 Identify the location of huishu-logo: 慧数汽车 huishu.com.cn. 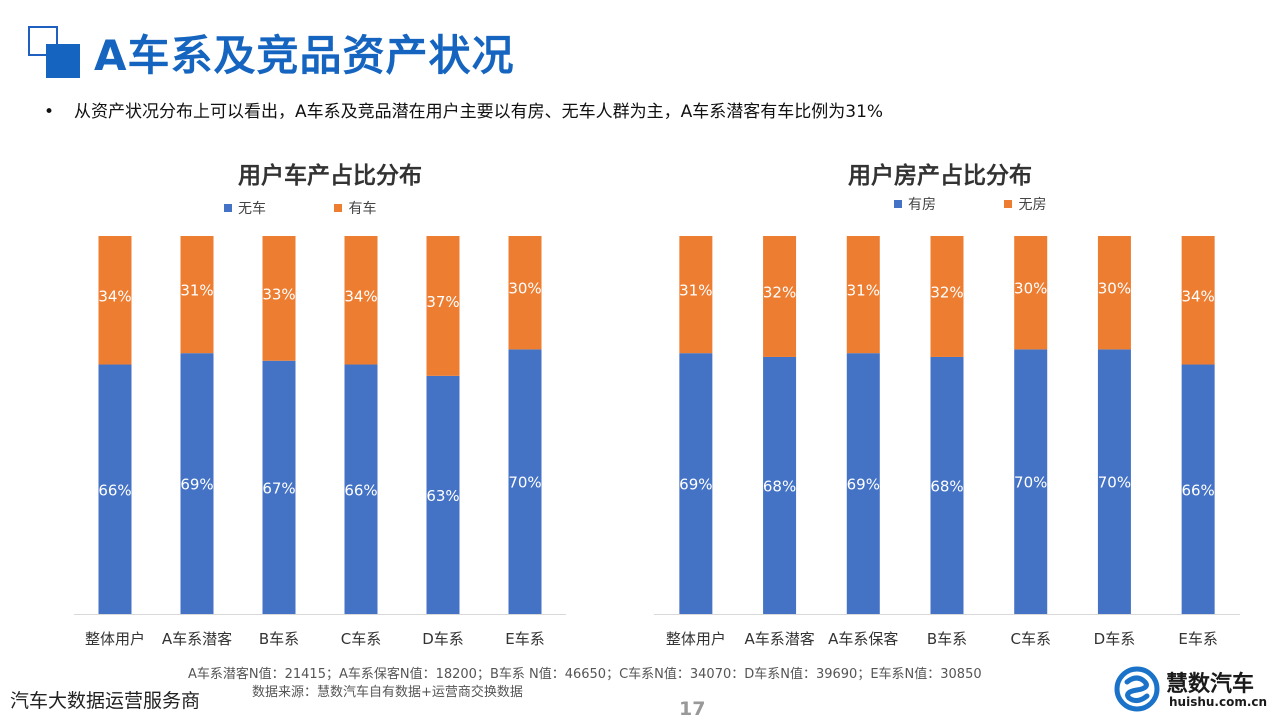
(1194, 689).